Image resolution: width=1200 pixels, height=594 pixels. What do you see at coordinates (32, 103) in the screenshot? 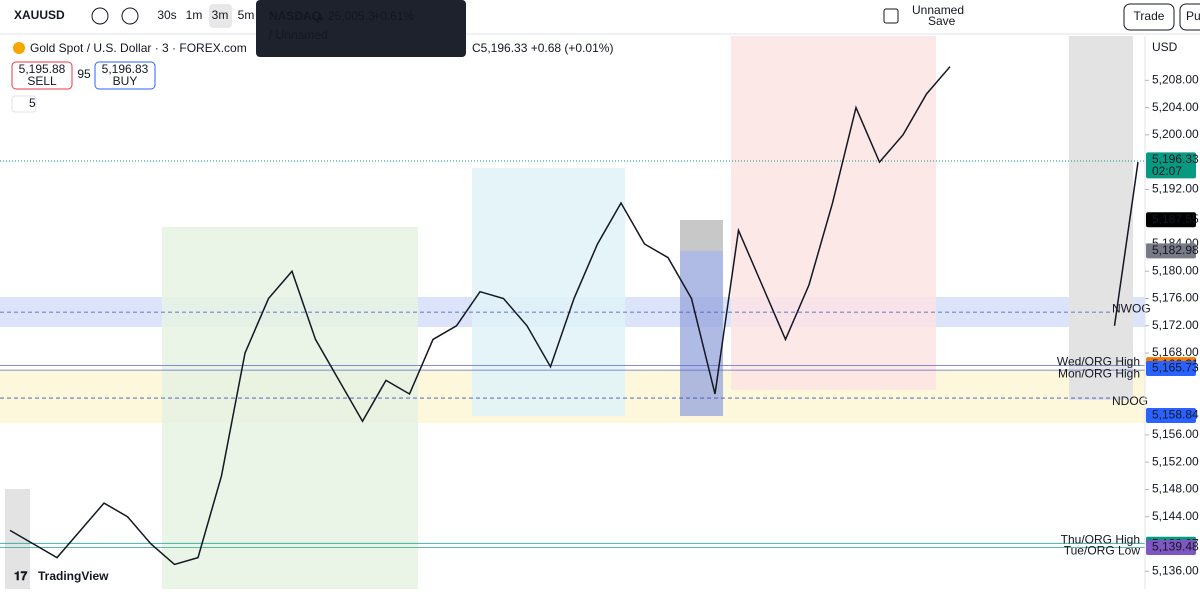
I see `indicators-count: 5` at bounding box center [32, 103].